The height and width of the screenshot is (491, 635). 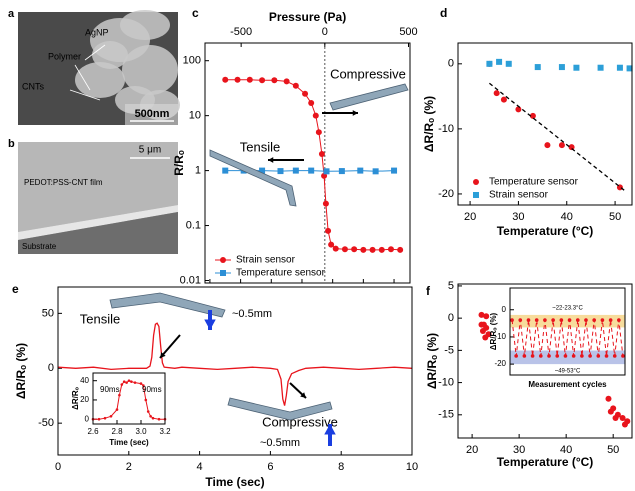 What do you see at coordinates (82, 77) in the screenshot?
I see `pointer` at bounding box center [82, 77].